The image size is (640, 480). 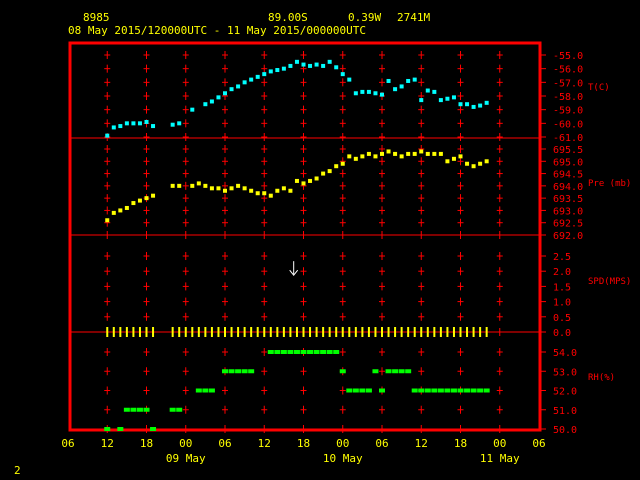 I want to click on x-date-label: 10 May, so click(x=343, y=458).